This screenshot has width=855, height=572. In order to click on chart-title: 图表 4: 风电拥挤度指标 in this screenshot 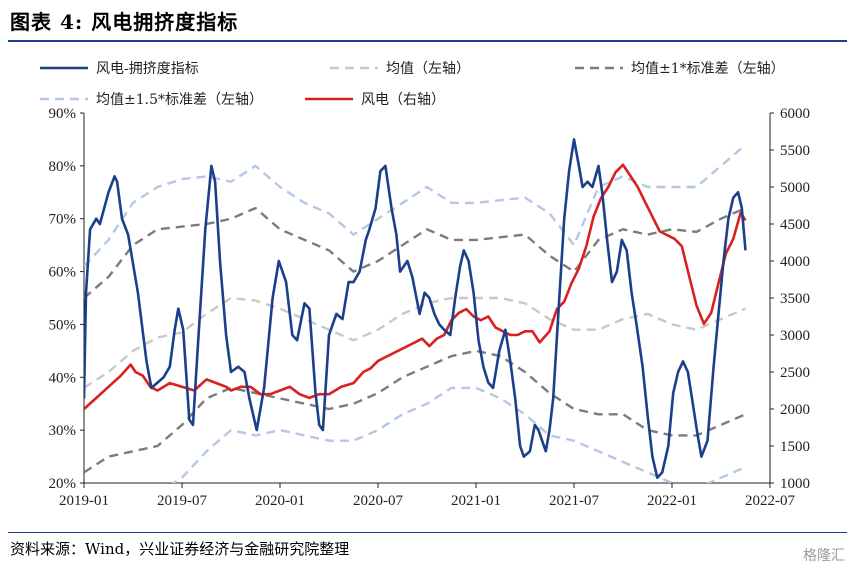, I will do `click(124, 22)`.